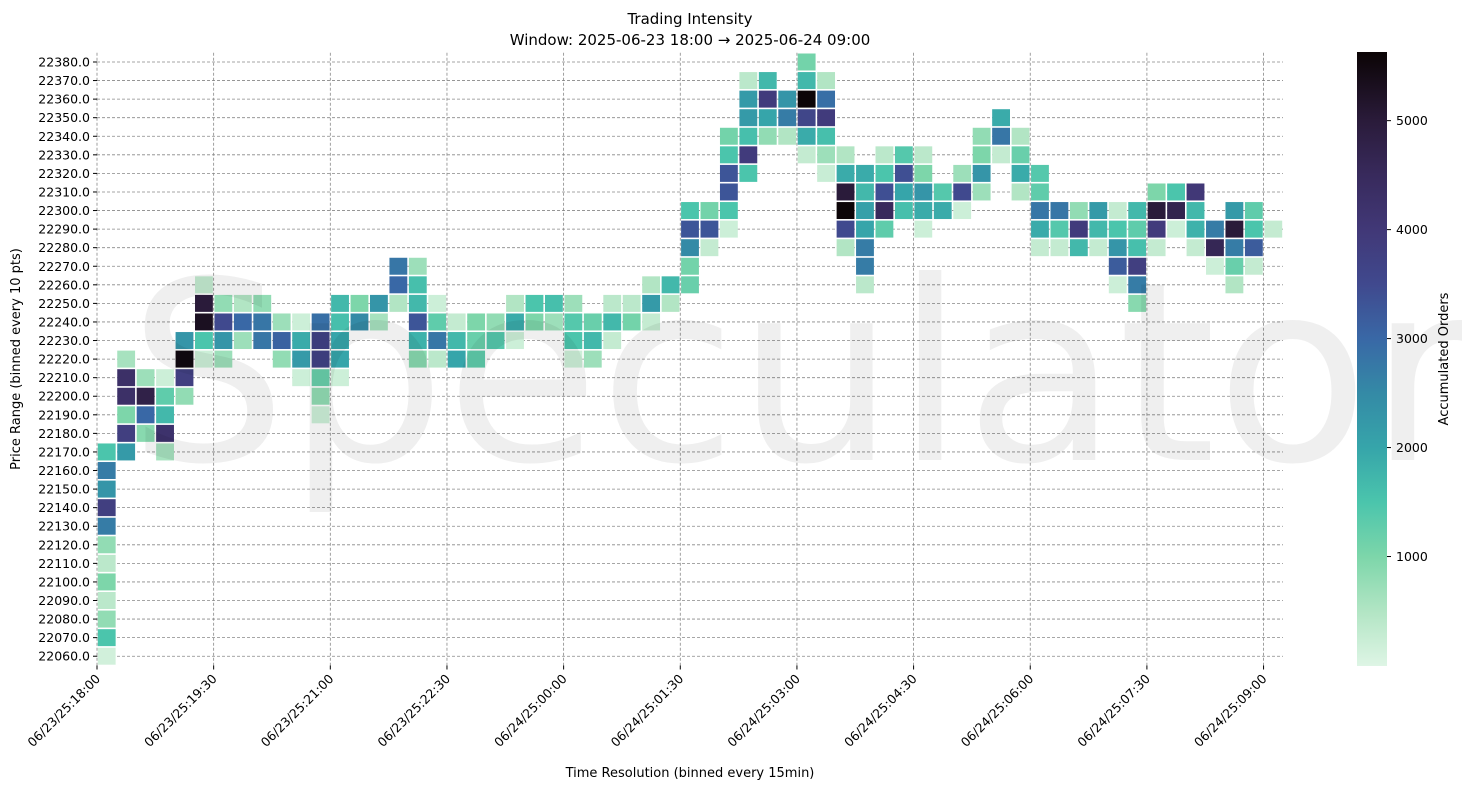 This screenshot has height=794, width=1462. I want to click on y-tick-label: 22250.0, so click(64, 303).